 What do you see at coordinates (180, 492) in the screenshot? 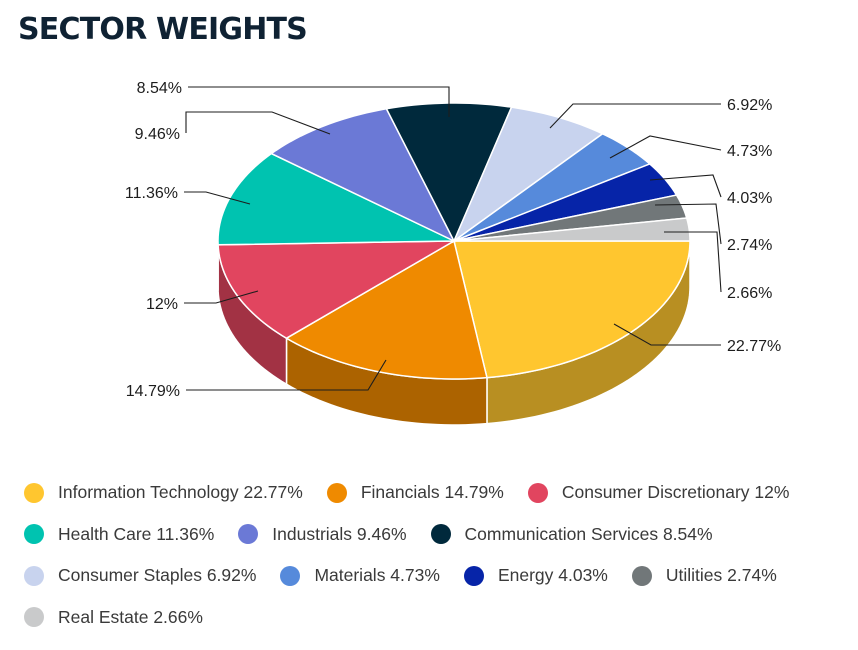
I see `legend-label: Information Technology 22.77%` at bounding box center [180, 492].